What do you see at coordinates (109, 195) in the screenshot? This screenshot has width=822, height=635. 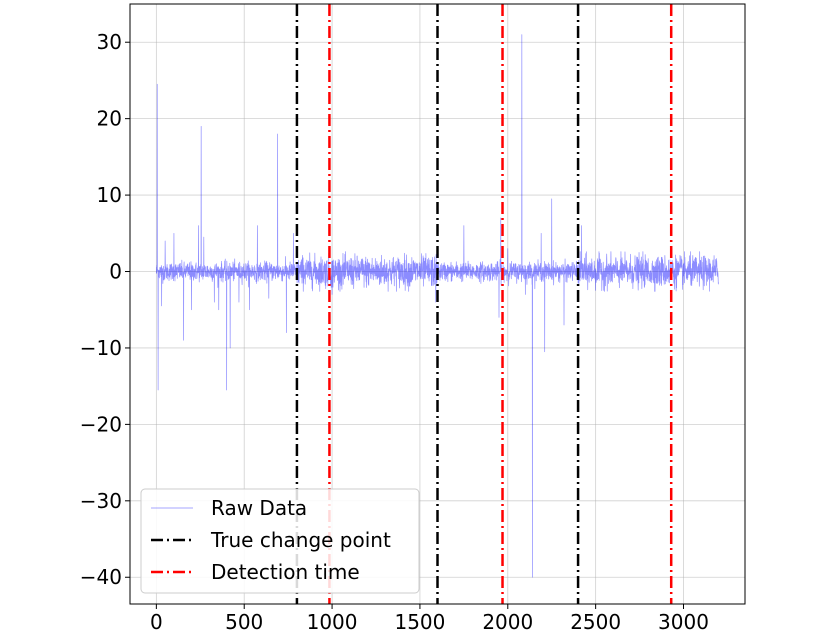 I see `y-tick-label: 10` at bounding box center [109, 195].